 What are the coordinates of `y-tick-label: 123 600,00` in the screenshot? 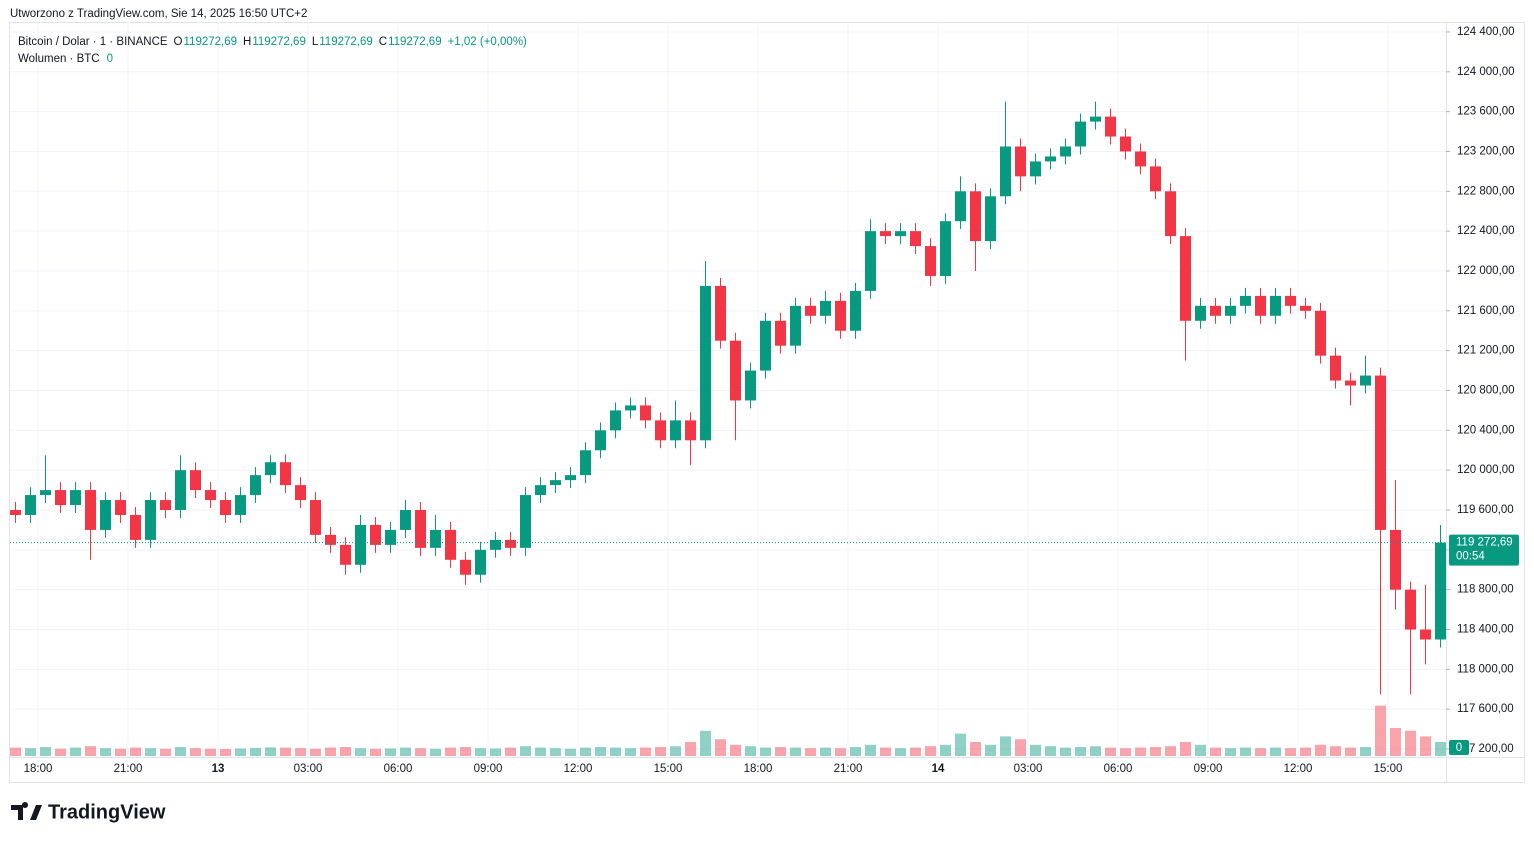 It's located at (1486, 112).